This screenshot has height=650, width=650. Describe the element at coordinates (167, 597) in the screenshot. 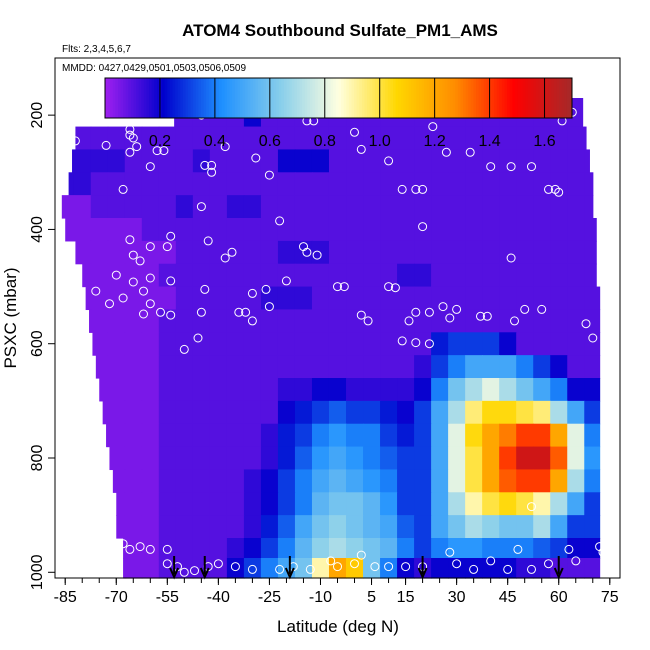

I see `x-tick-label: -55` at that location.